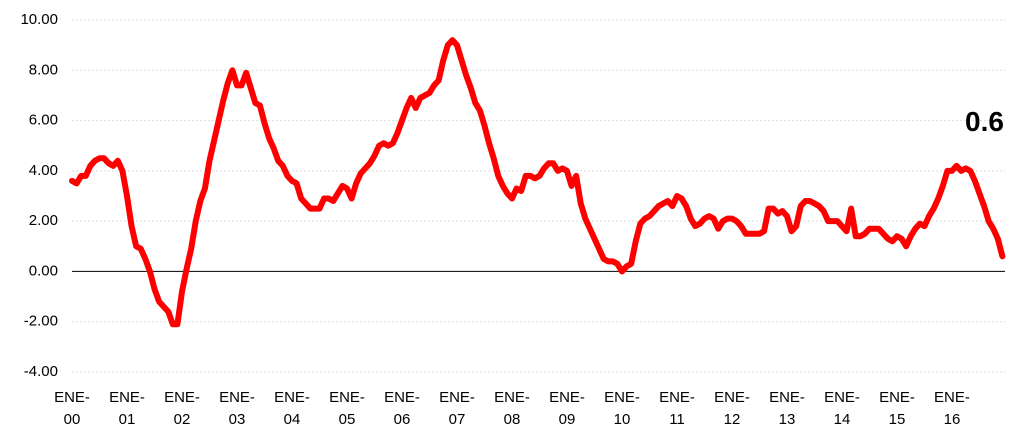  What do you see at coordinates (457, 408) in the screenshot?
I see `x-tick-label: ENE- 07` at bounding box center [457, 408].